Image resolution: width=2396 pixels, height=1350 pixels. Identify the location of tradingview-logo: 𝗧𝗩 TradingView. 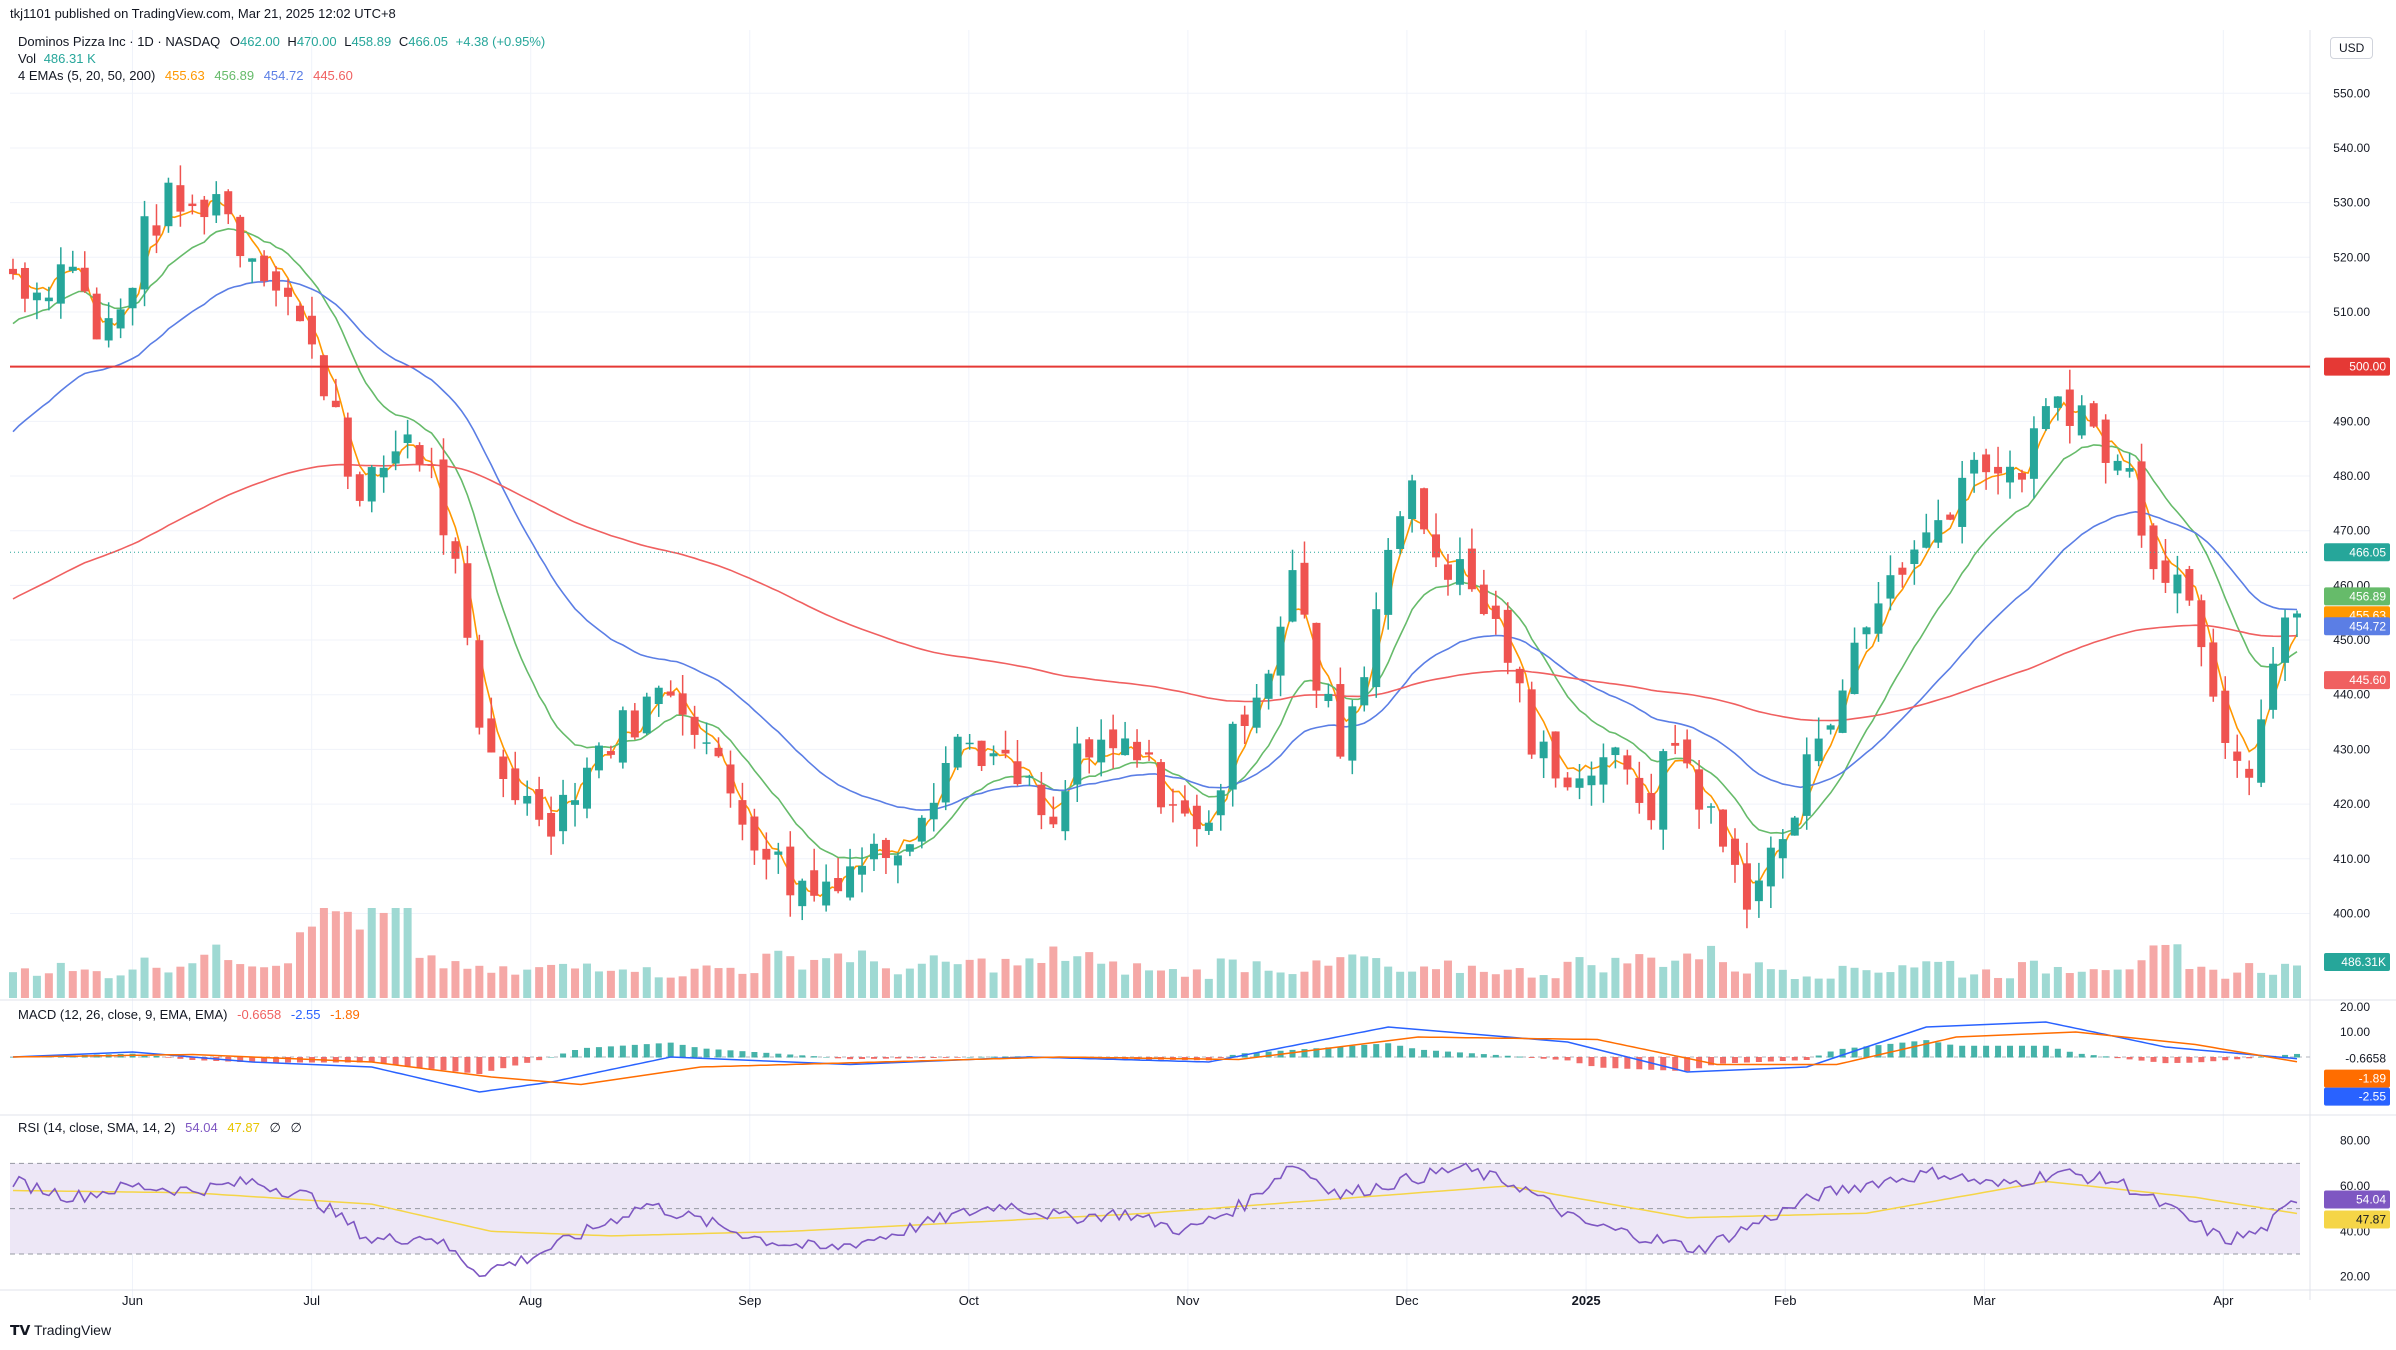
(60, 1330).